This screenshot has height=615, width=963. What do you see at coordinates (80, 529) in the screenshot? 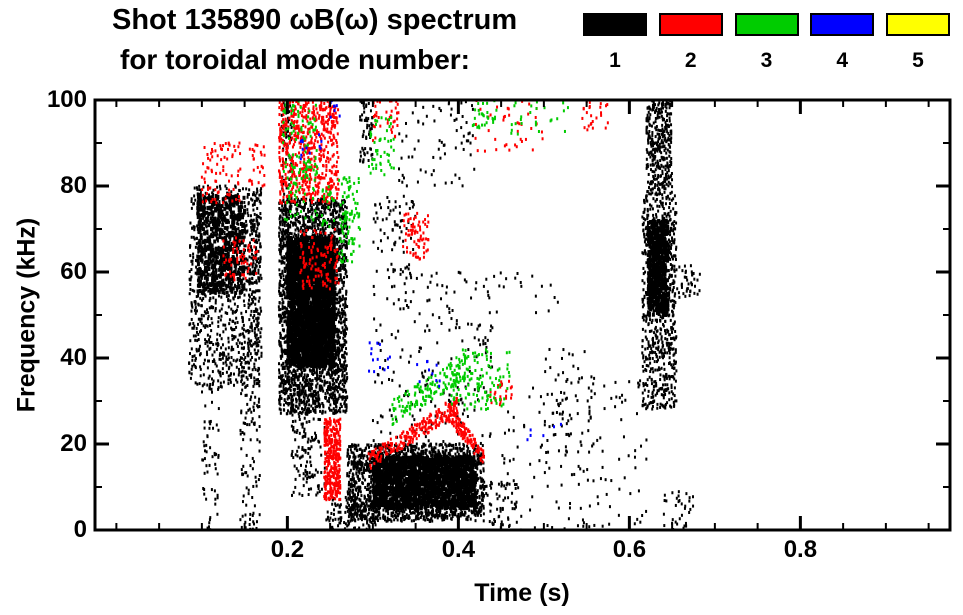
I see `y-tick-label-0: 0` at bounding box center [80, 529].